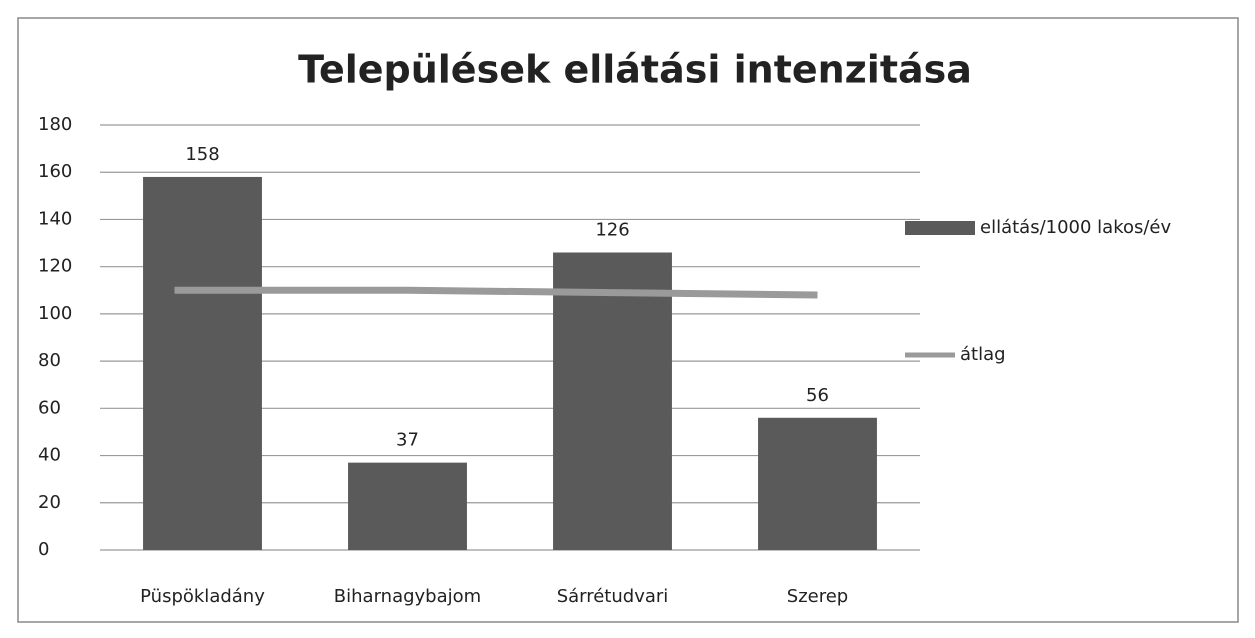 Image resolution: width=1255 pixels, height=638 pixels. I want to click on x-tick-label: Biharnagybajom, so click(407, 596).